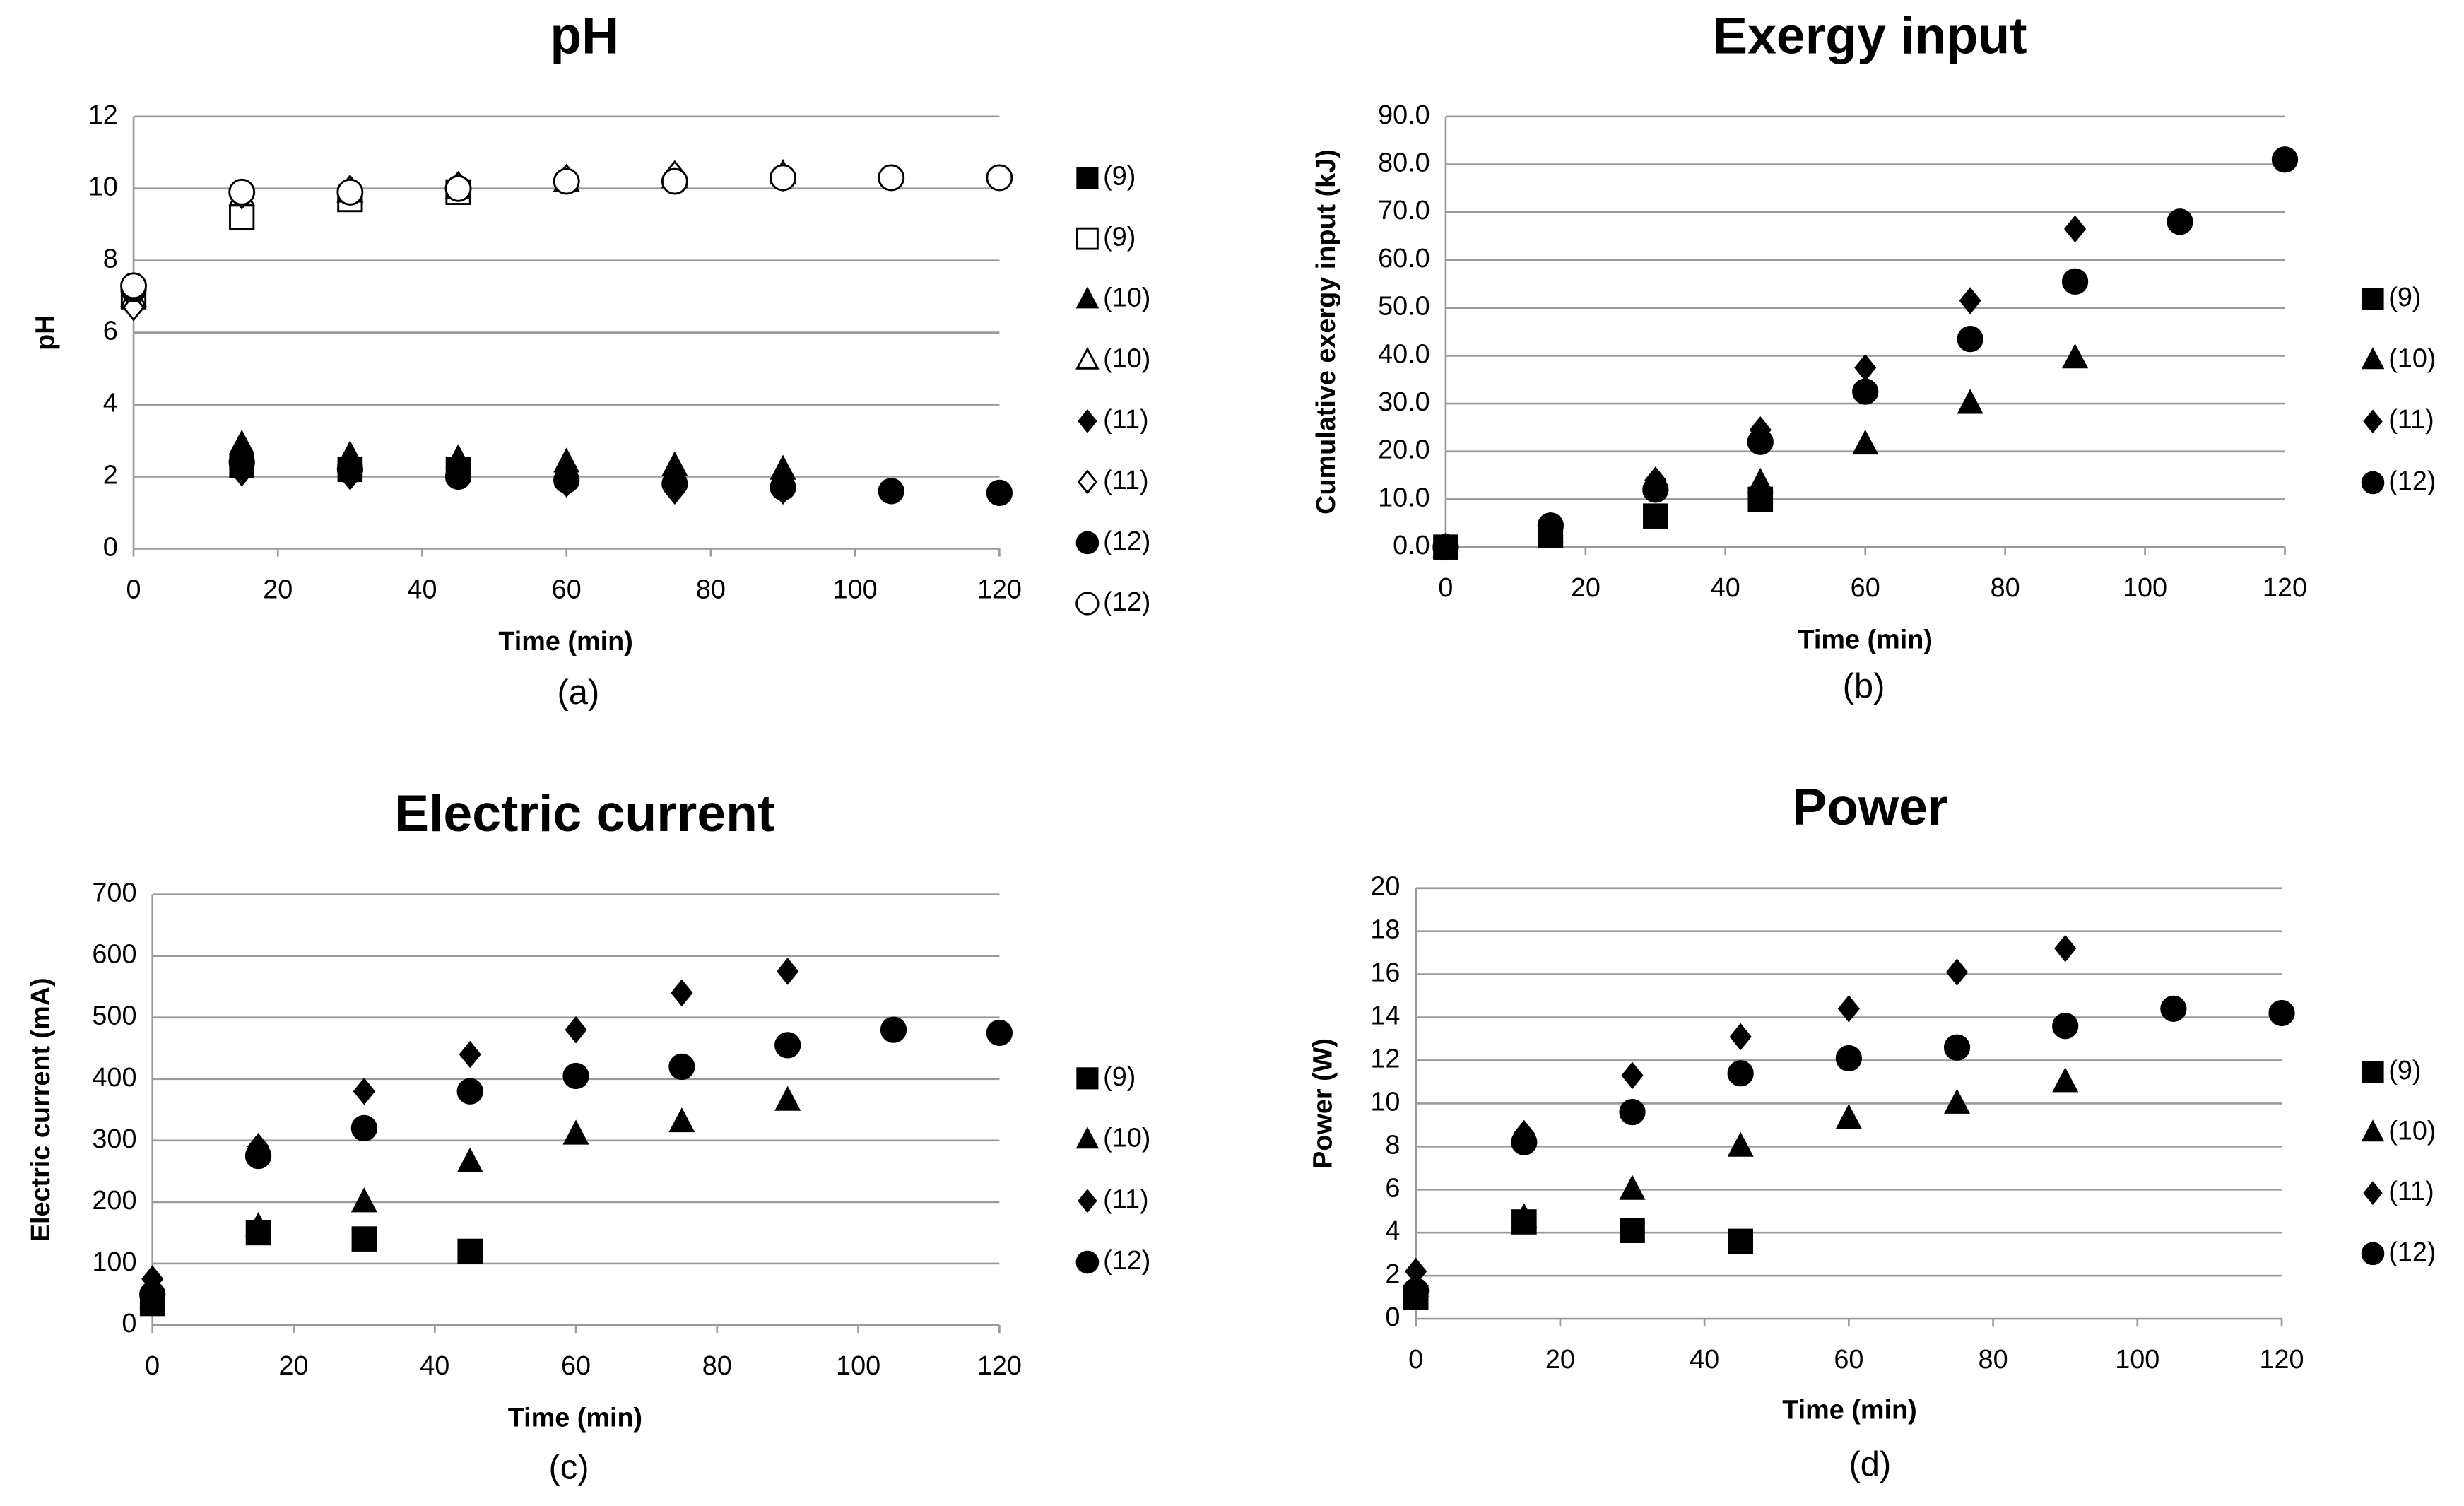  I want to click on y-tick-label: 0.0, so click(1411, 546).